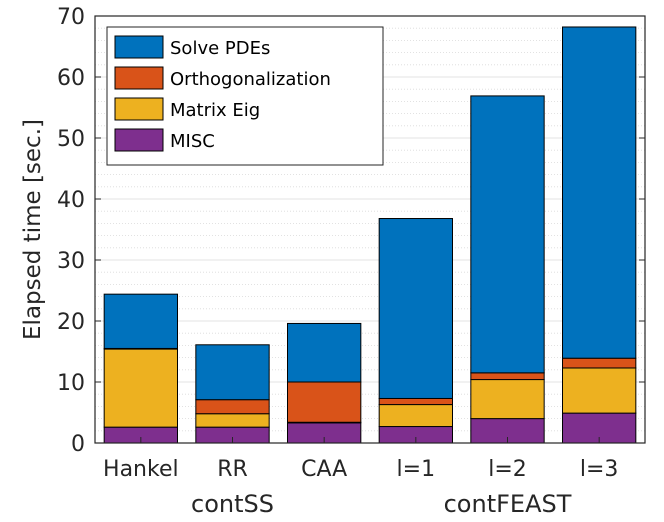 This screenshot has height=522, width=664. What do you see at coordinates (140, 388) in the screenshot?
I see `bar-matrix-eig-hankel` at bounding box center [140, 388].